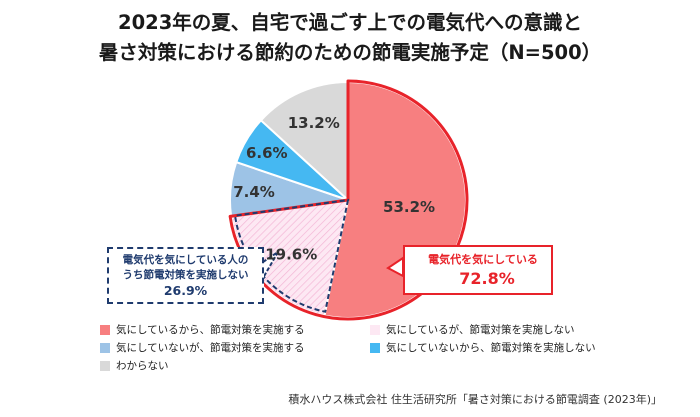 This screenshot has width=700, height=417. I want to click on callout-right-value: 72.8%, so click(487, 278).